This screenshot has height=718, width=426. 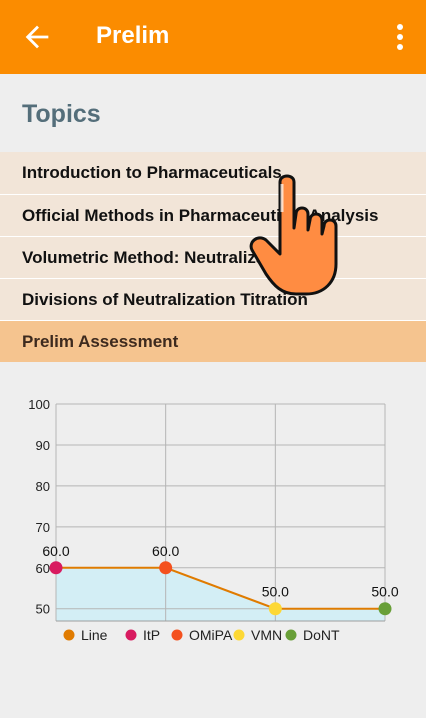 I want to click on y-tick-label: 80, so click(x=43, y=486).